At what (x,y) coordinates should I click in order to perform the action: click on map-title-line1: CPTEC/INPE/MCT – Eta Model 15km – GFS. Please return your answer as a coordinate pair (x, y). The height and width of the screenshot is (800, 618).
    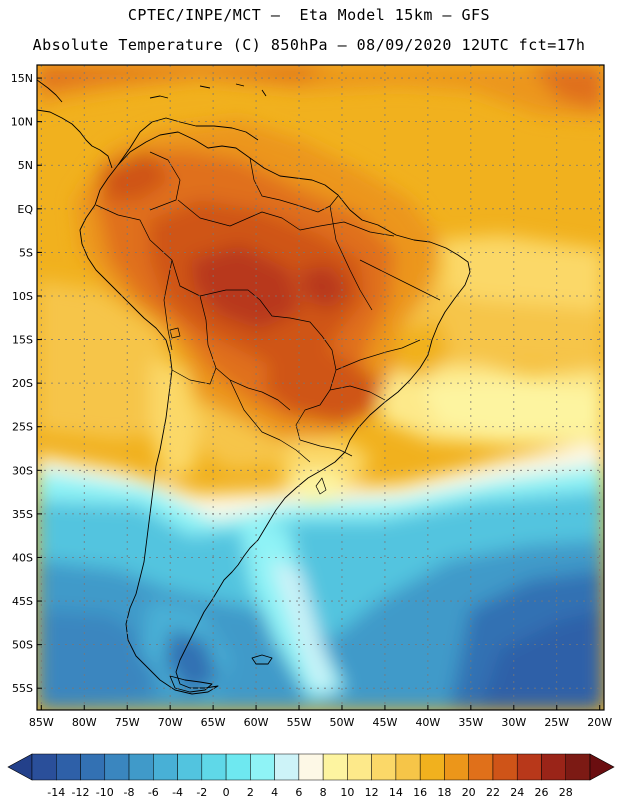
    Looking at the image, I should click on (309, 15).